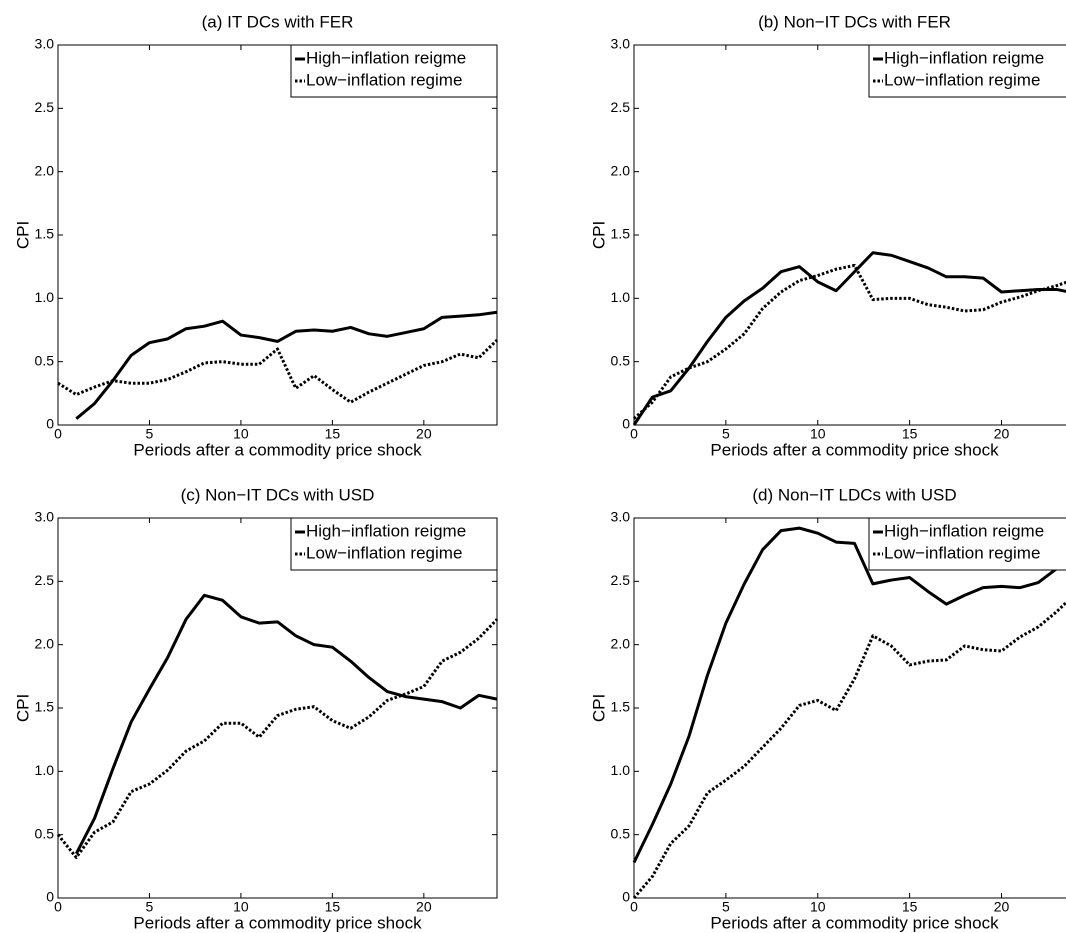 The width and height of the screenshot is (1066, 933). Describe the element at coordinates (278, 21) in the screenshot. I see `chart-title: (a) IT DCs with FER` at that location.